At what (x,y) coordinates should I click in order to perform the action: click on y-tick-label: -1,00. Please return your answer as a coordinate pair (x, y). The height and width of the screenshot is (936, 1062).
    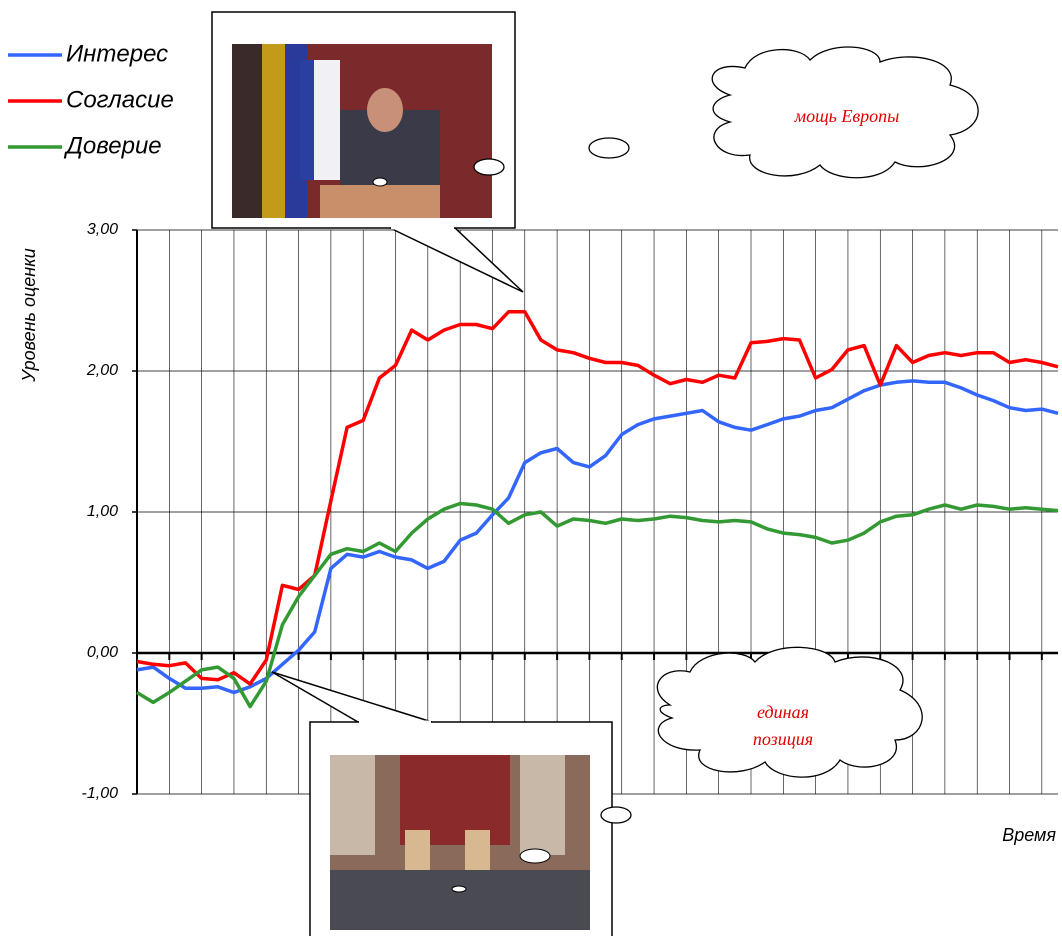
    Looking at the image, I should click on (100, 793).